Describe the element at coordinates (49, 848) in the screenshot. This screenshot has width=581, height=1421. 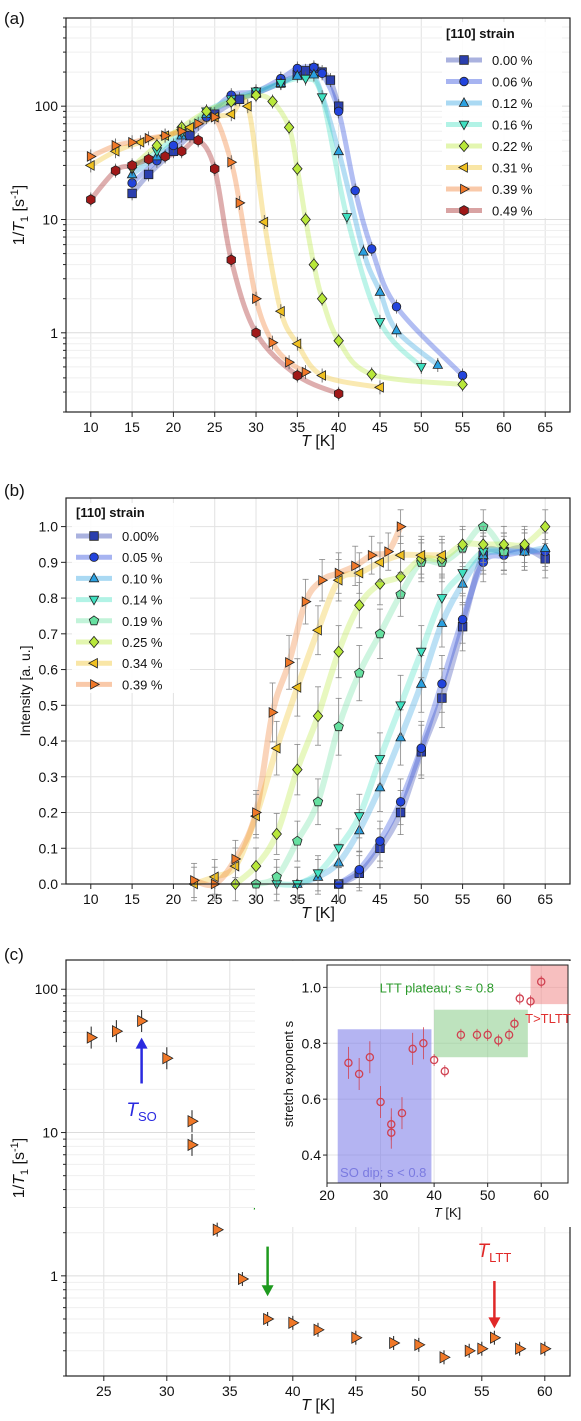
I see `b-y-tick-label: 0.1` at that location.